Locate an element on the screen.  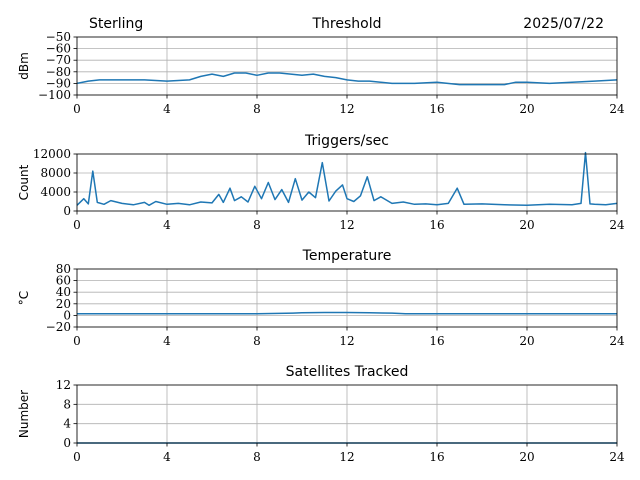
y-axis-label: Number is located at coordinates (24, 414).